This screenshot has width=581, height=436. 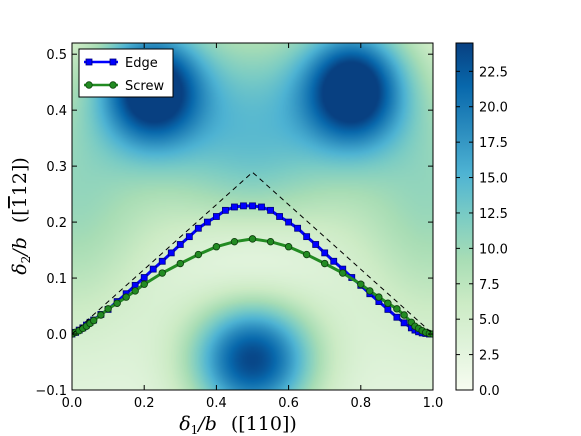 I want to click on x-tick-label: 0.6, so click(x=288, y=403).